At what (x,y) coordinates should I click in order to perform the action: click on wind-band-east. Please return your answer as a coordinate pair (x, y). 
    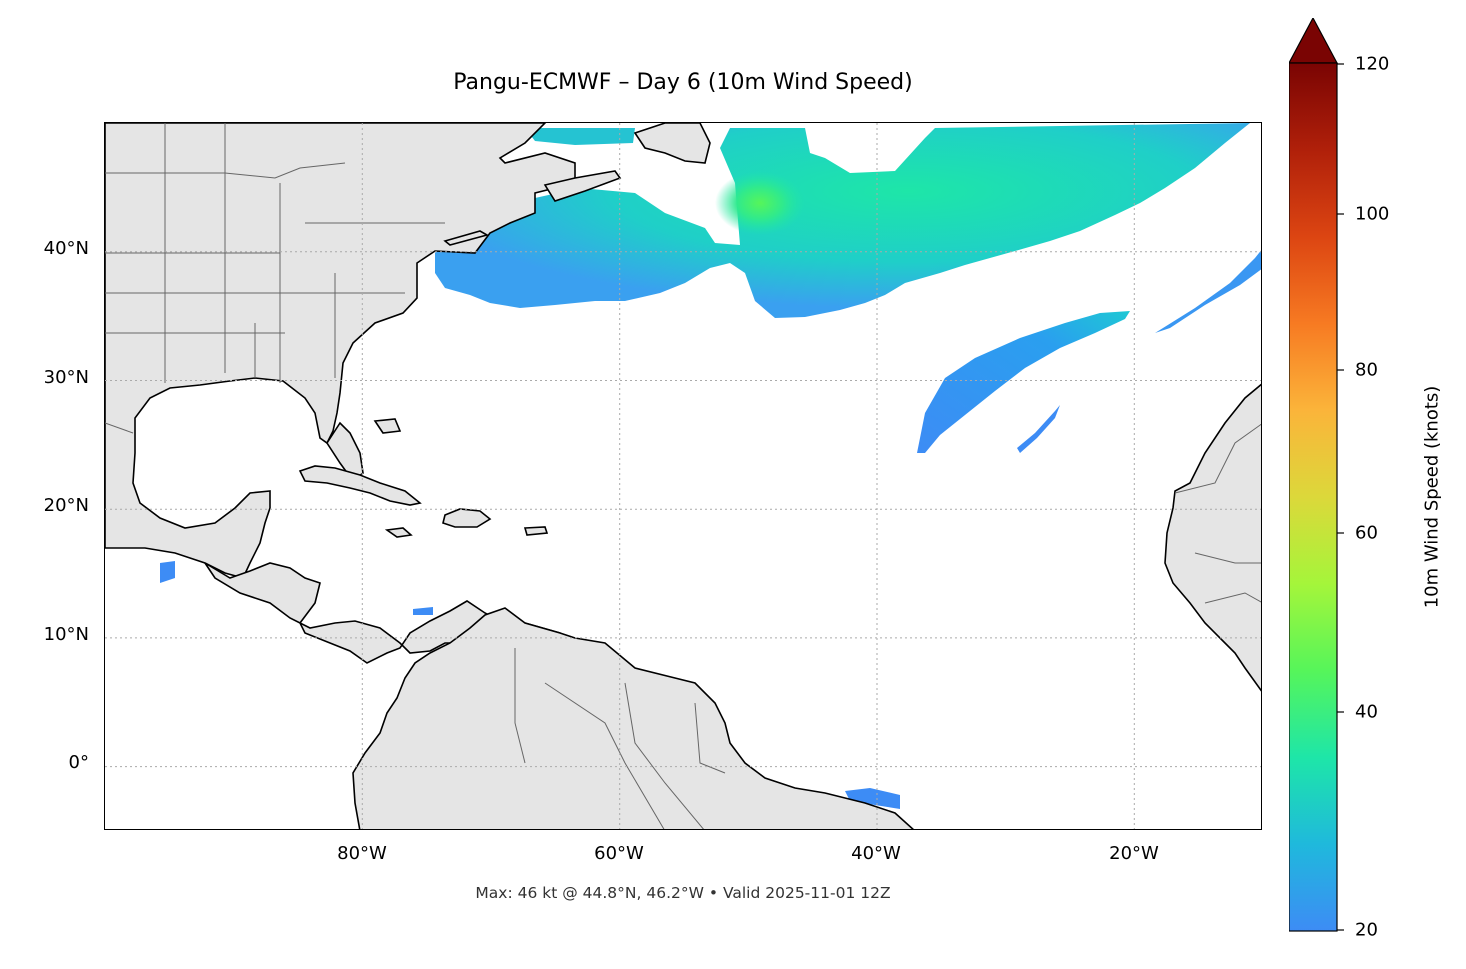
    Looking at the image, I should click on (1208, 291).